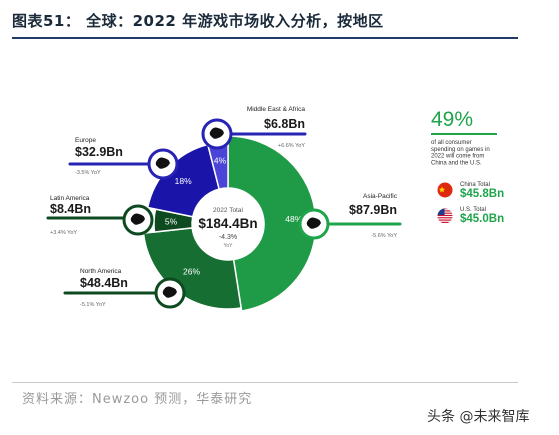  What do you see at coordinates (63, 233) in the screenshot?
I see `region-yoy: +3.4% YoY` at bounding box center [63, 233].